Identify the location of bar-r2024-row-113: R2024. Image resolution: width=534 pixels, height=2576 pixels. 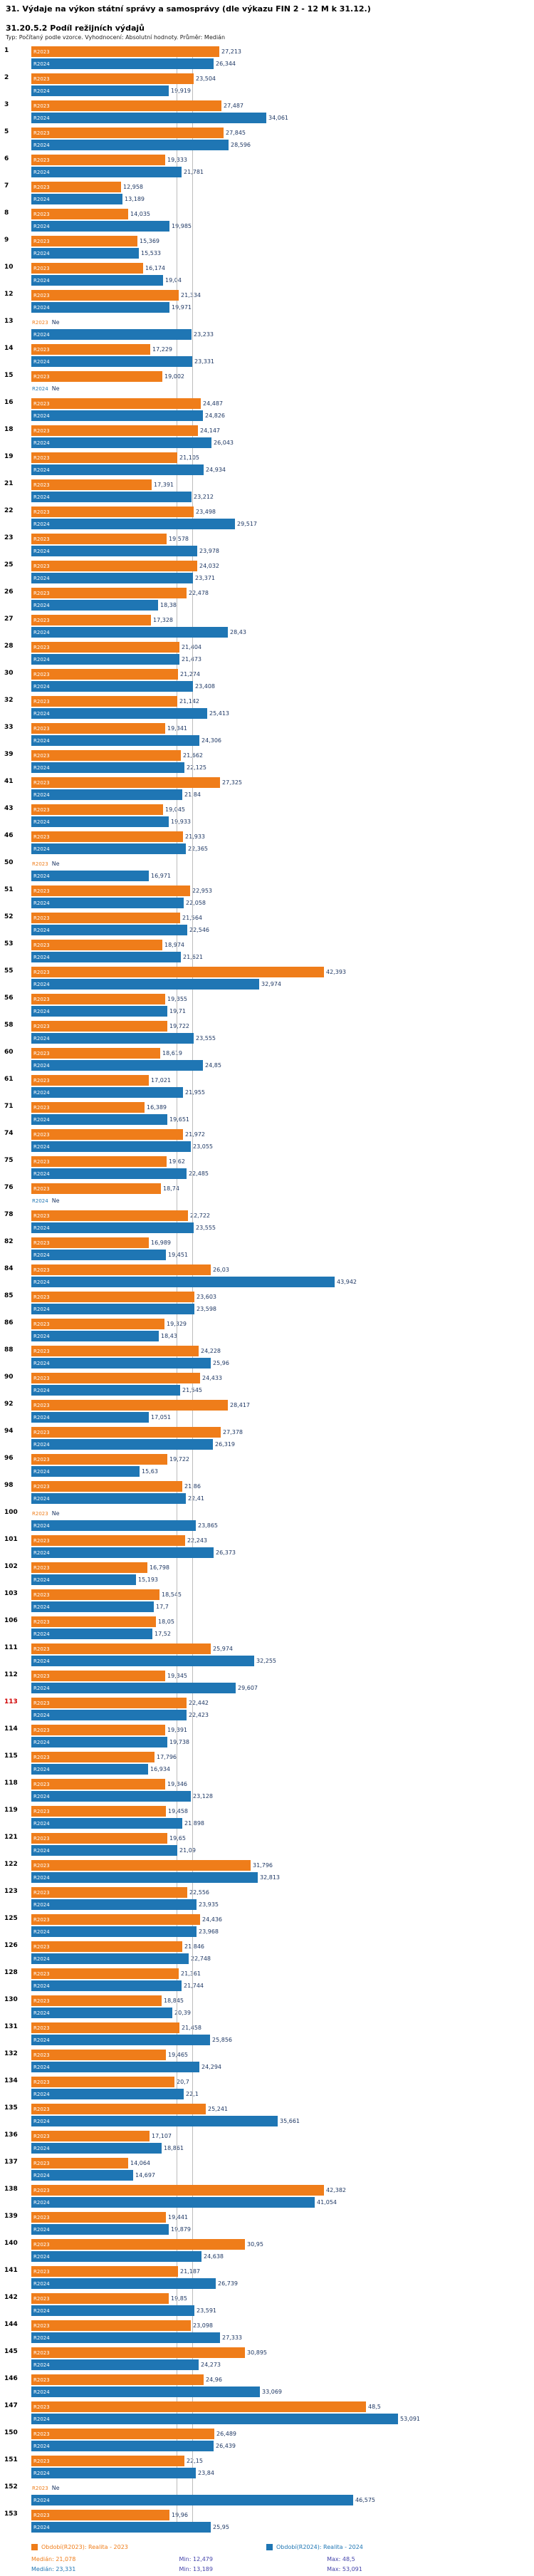
(109, 1715).